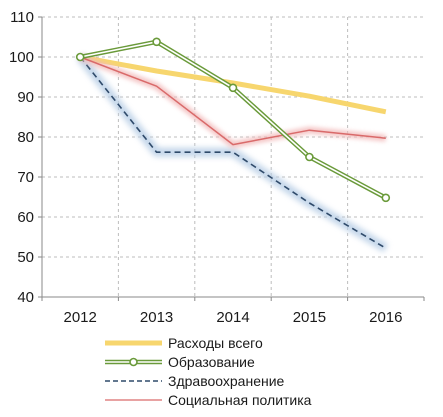  Describe the element at coordinates (385, 317) in the screenshot. I see `x-tick-label: 2016` at that location.